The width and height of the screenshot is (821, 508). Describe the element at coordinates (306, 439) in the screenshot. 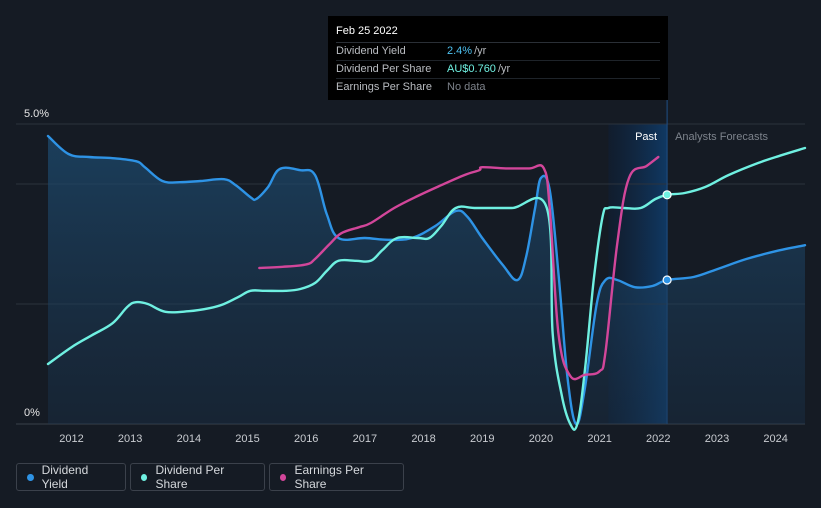

I see `x-tick-label: 2016` at that location.